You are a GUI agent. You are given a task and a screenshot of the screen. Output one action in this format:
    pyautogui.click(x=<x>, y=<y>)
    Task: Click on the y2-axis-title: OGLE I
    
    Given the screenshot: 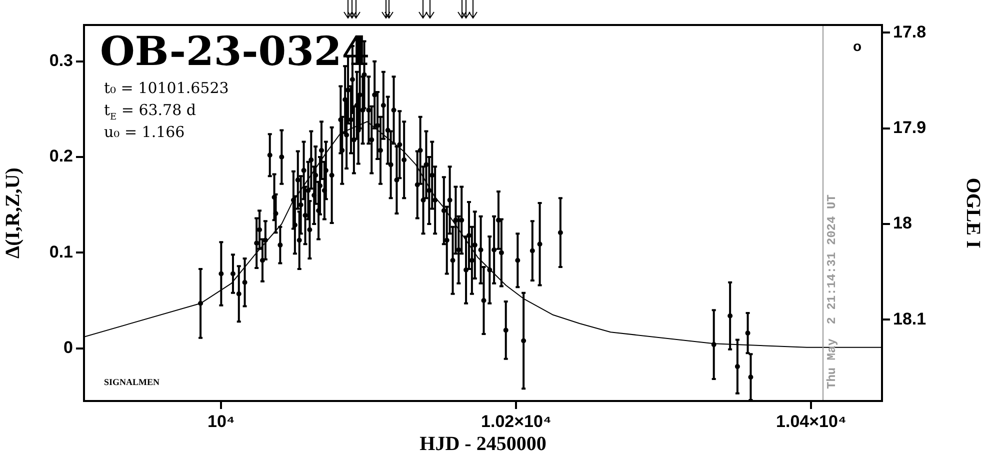 What is the action you would take?
    pyautogui.click(x=973, y=213)
    